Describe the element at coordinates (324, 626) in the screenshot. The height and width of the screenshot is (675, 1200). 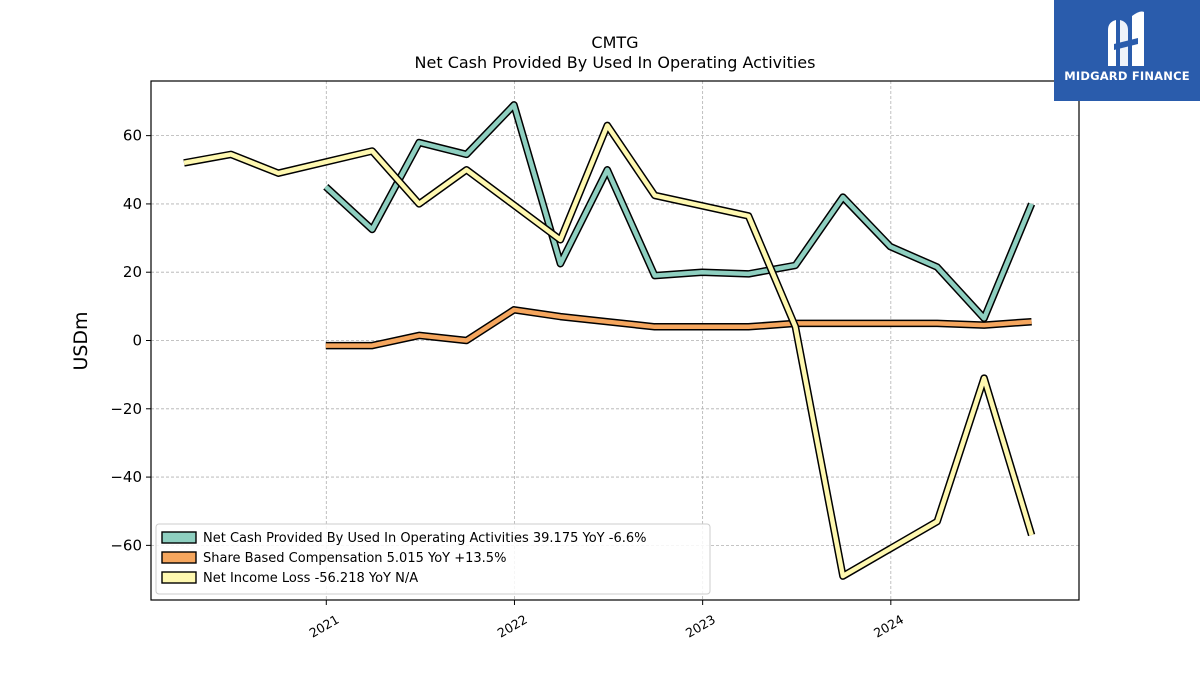
I see `x-tick-label: 2021` at that location.